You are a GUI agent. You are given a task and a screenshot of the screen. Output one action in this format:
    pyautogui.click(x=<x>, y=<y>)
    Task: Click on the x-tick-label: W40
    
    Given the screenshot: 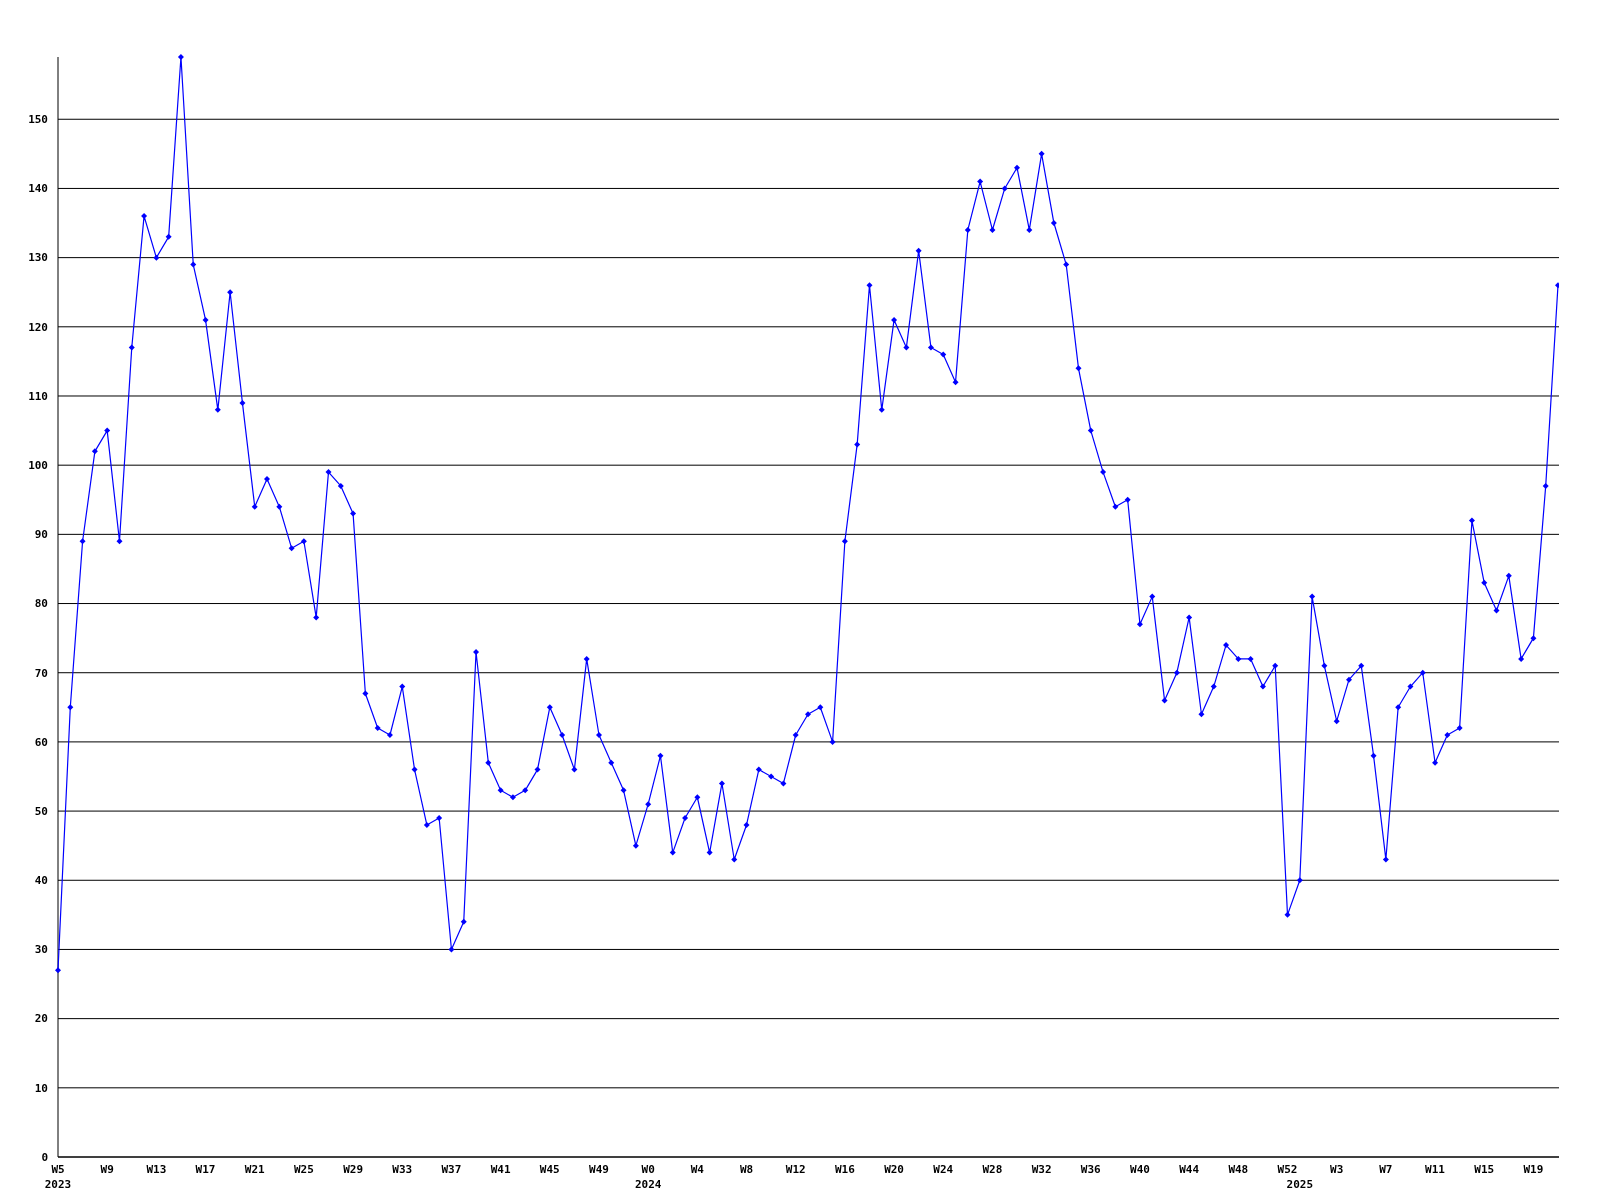 What is the action you would take?
    pyautogui.click(x=1140, y=1169)
    